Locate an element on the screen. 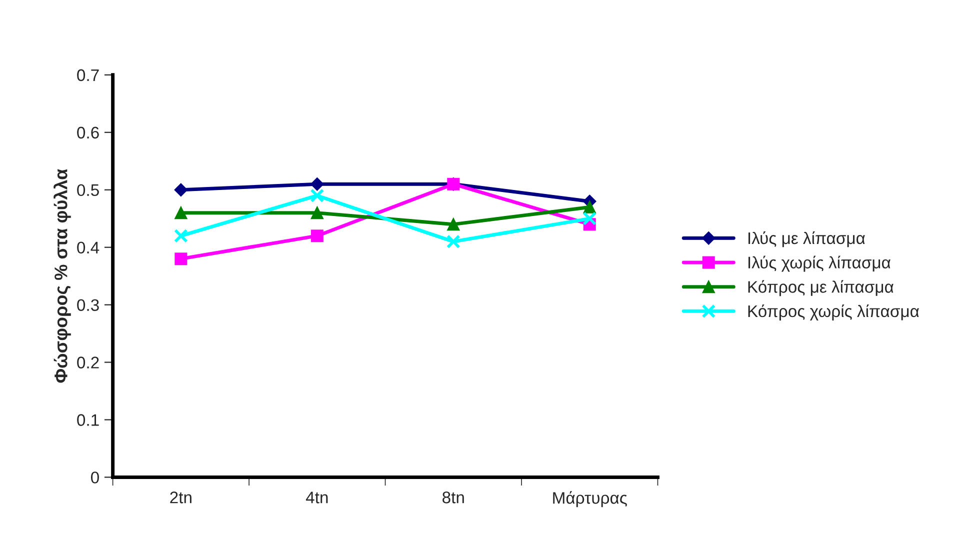  y-tick-label: 0.2 is located at coordinates (88, 362).